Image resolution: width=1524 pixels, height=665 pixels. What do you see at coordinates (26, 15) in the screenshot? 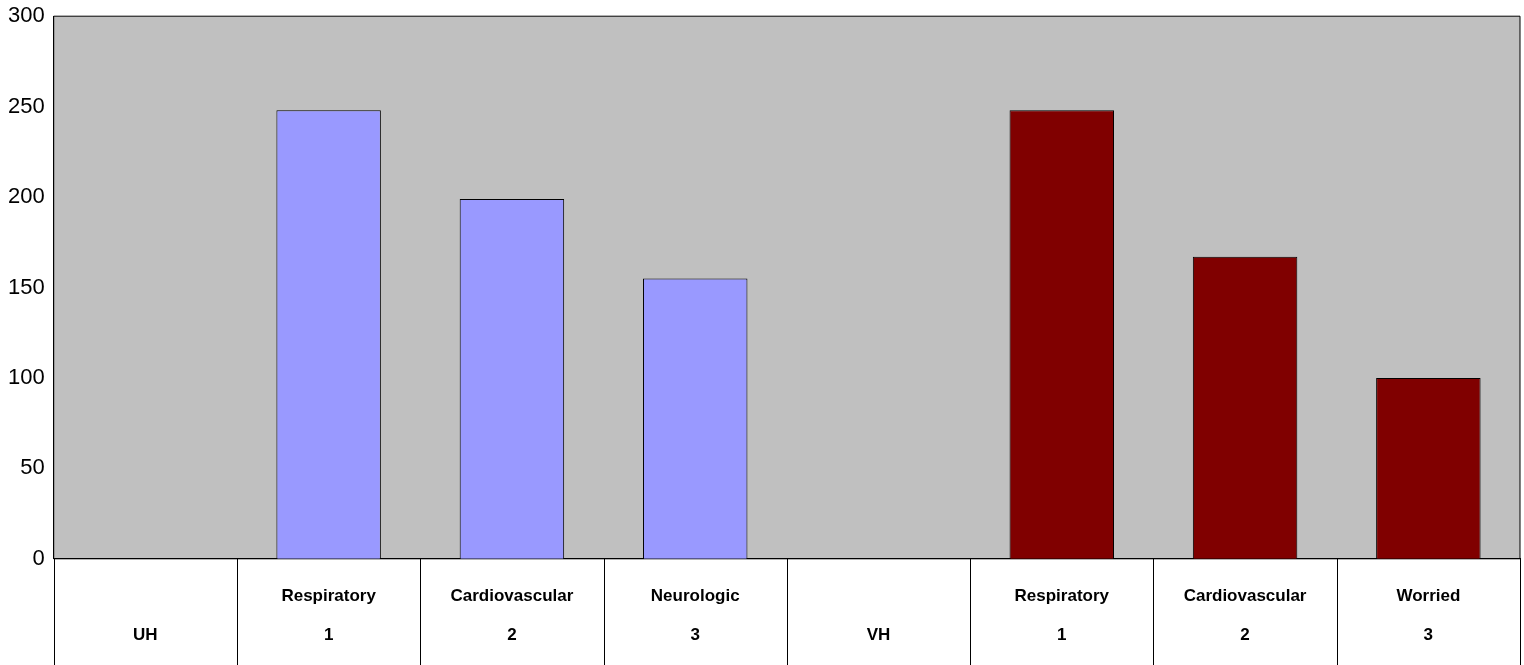
I see `y-tick-label: 300` at bounding box center [26, 15].